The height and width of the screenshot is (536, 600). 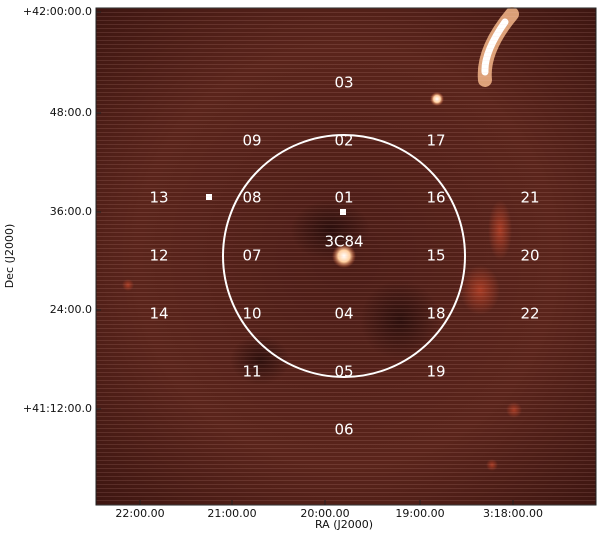 What do you see at coordinates (529, 256) in the screenshot?
I see `field-label: 20` at bounding box center [529, 256].